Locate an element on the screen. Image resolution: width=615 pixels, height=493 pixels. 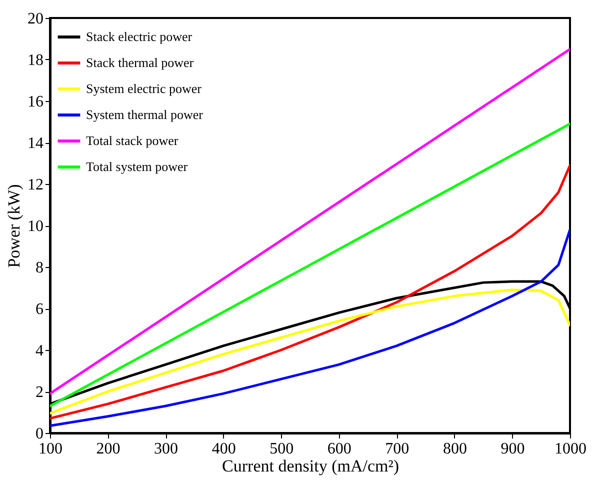
x-tick-label: 1000 is located at coordinates (570, 449).